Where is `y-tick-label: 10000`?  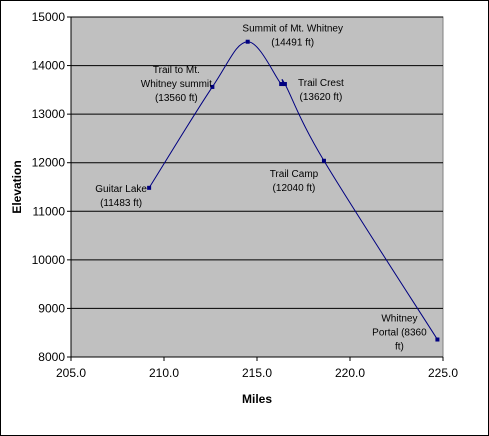 y-tick-label: 10000 is located at coordinates (49, 260).